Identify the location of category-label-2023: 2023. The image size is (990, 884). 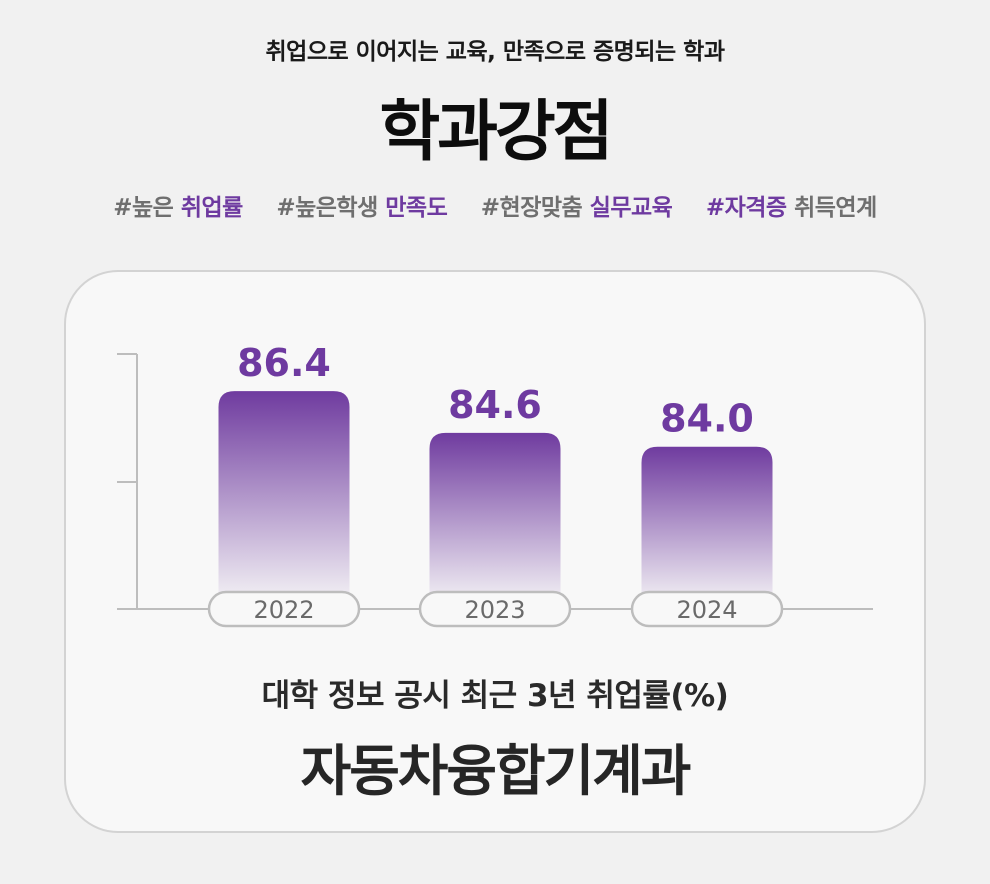
(494, 610).